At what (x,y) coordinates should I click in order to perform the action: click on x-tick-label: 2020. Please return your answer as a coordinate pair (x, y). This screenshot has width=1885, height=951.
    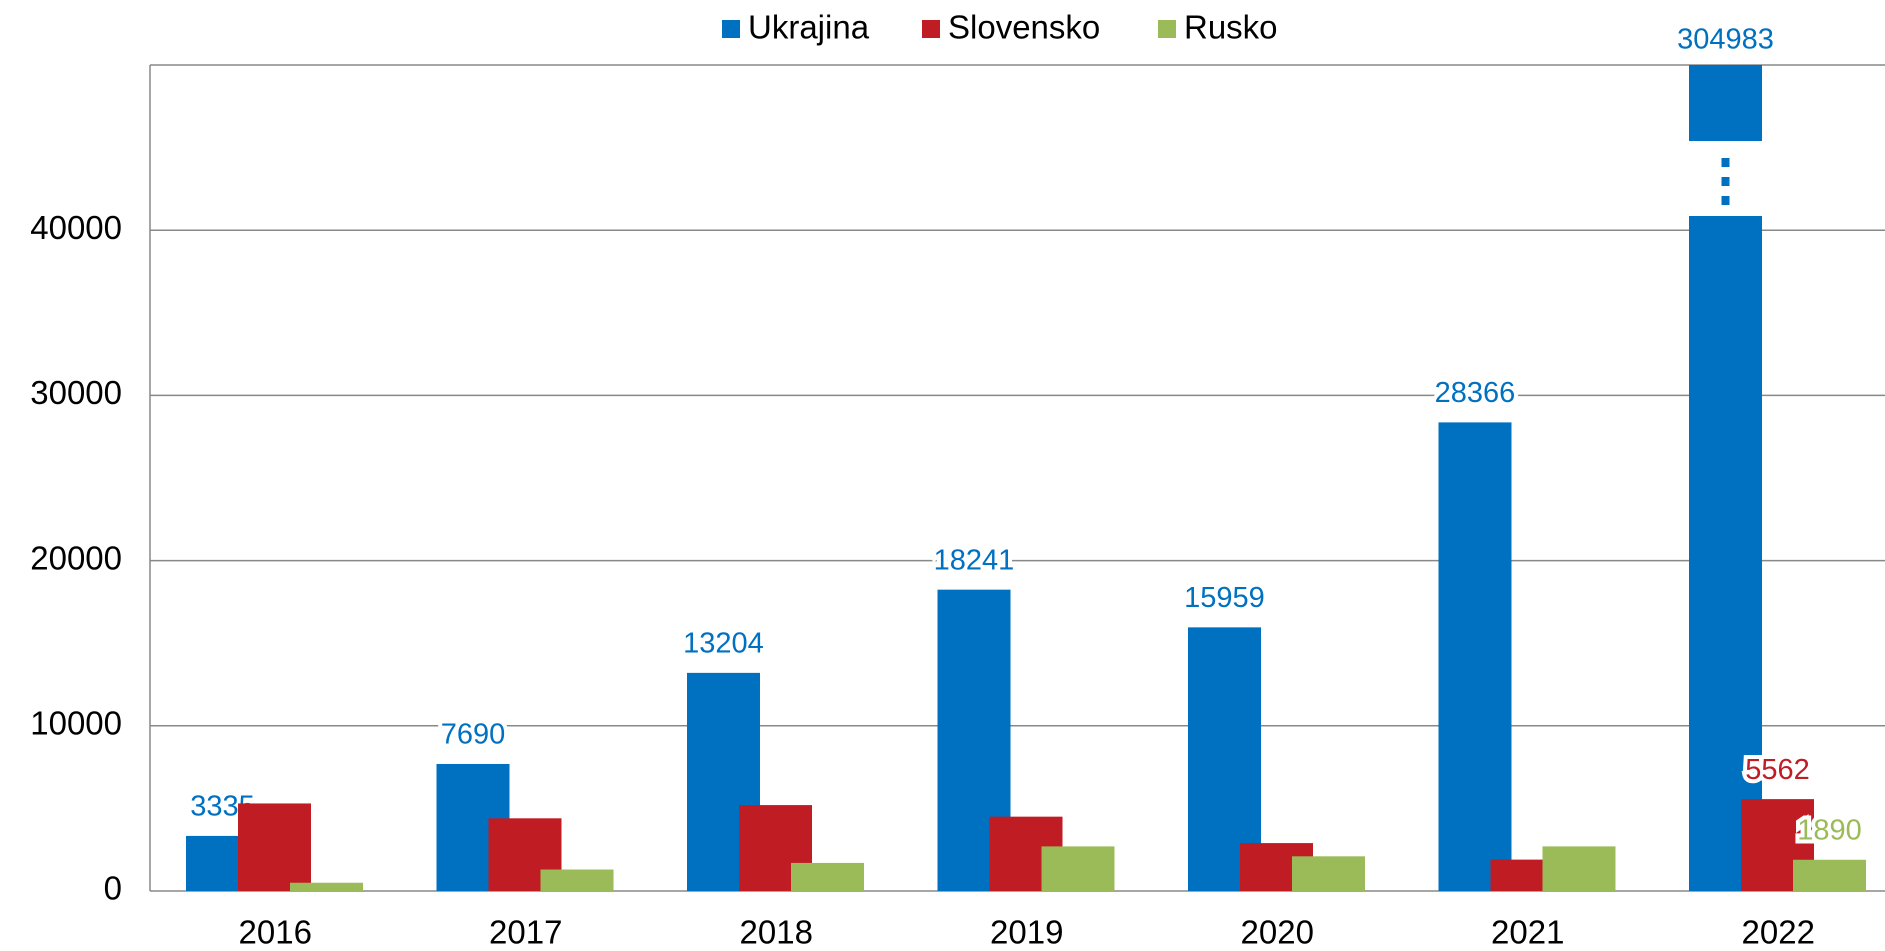
    Looking at the image, I should click on (1277, 932).